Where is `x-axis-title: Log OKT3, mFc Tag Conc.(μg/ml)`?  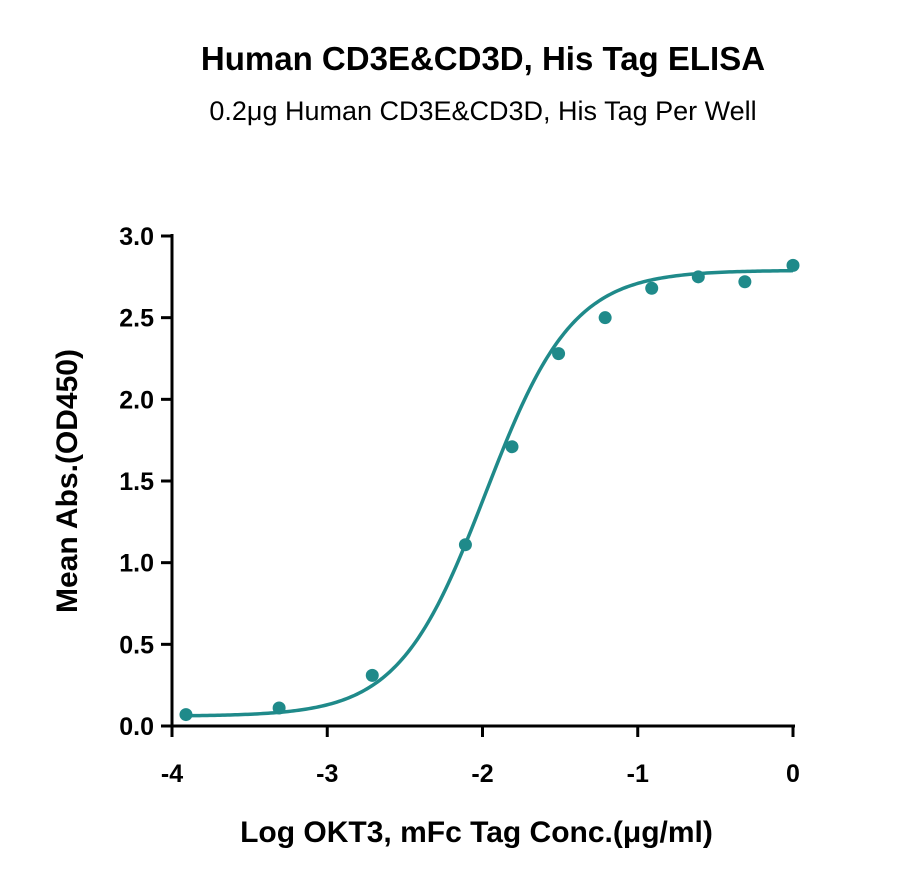
x-axis-title: Log OKT3, mFc Tag Conc.(μg/ml) is located at coordinates (476, 832).